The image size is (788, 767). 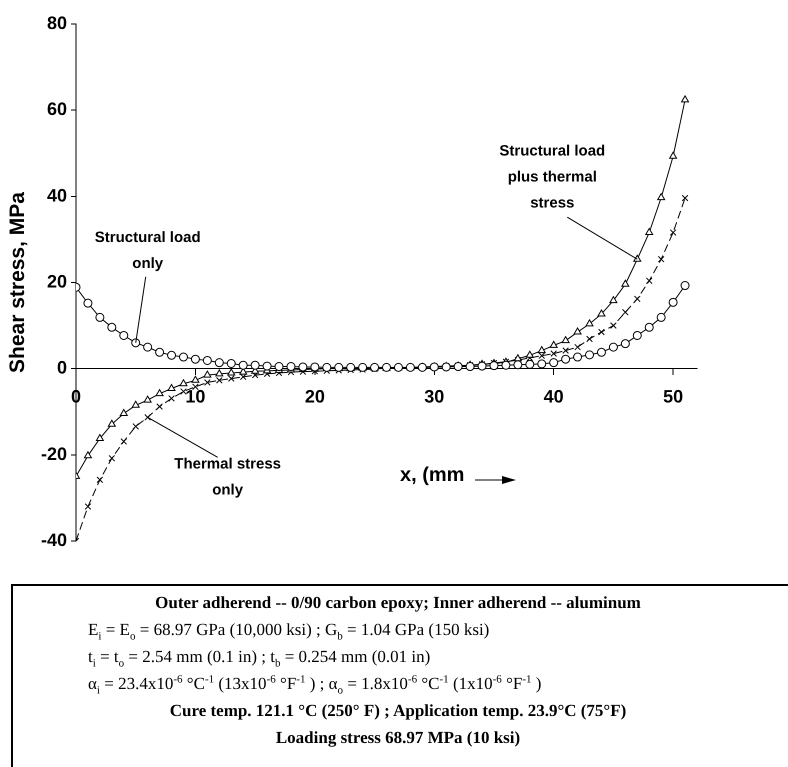 What do you see at coordinates (56, 195) in the screenshot?
I see `y-tick-label: 40` at bounding box center [56, 195].